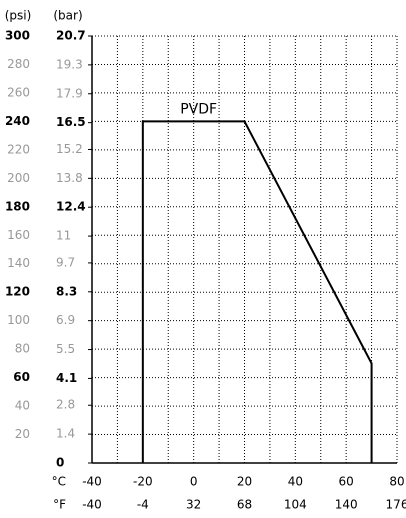 The width and height of the screenshot is (406, 518). What do you see at coordinates (67, 16) in the screenshot?
I see `y2-unit: (bar)` at bounding box center [67, 16].